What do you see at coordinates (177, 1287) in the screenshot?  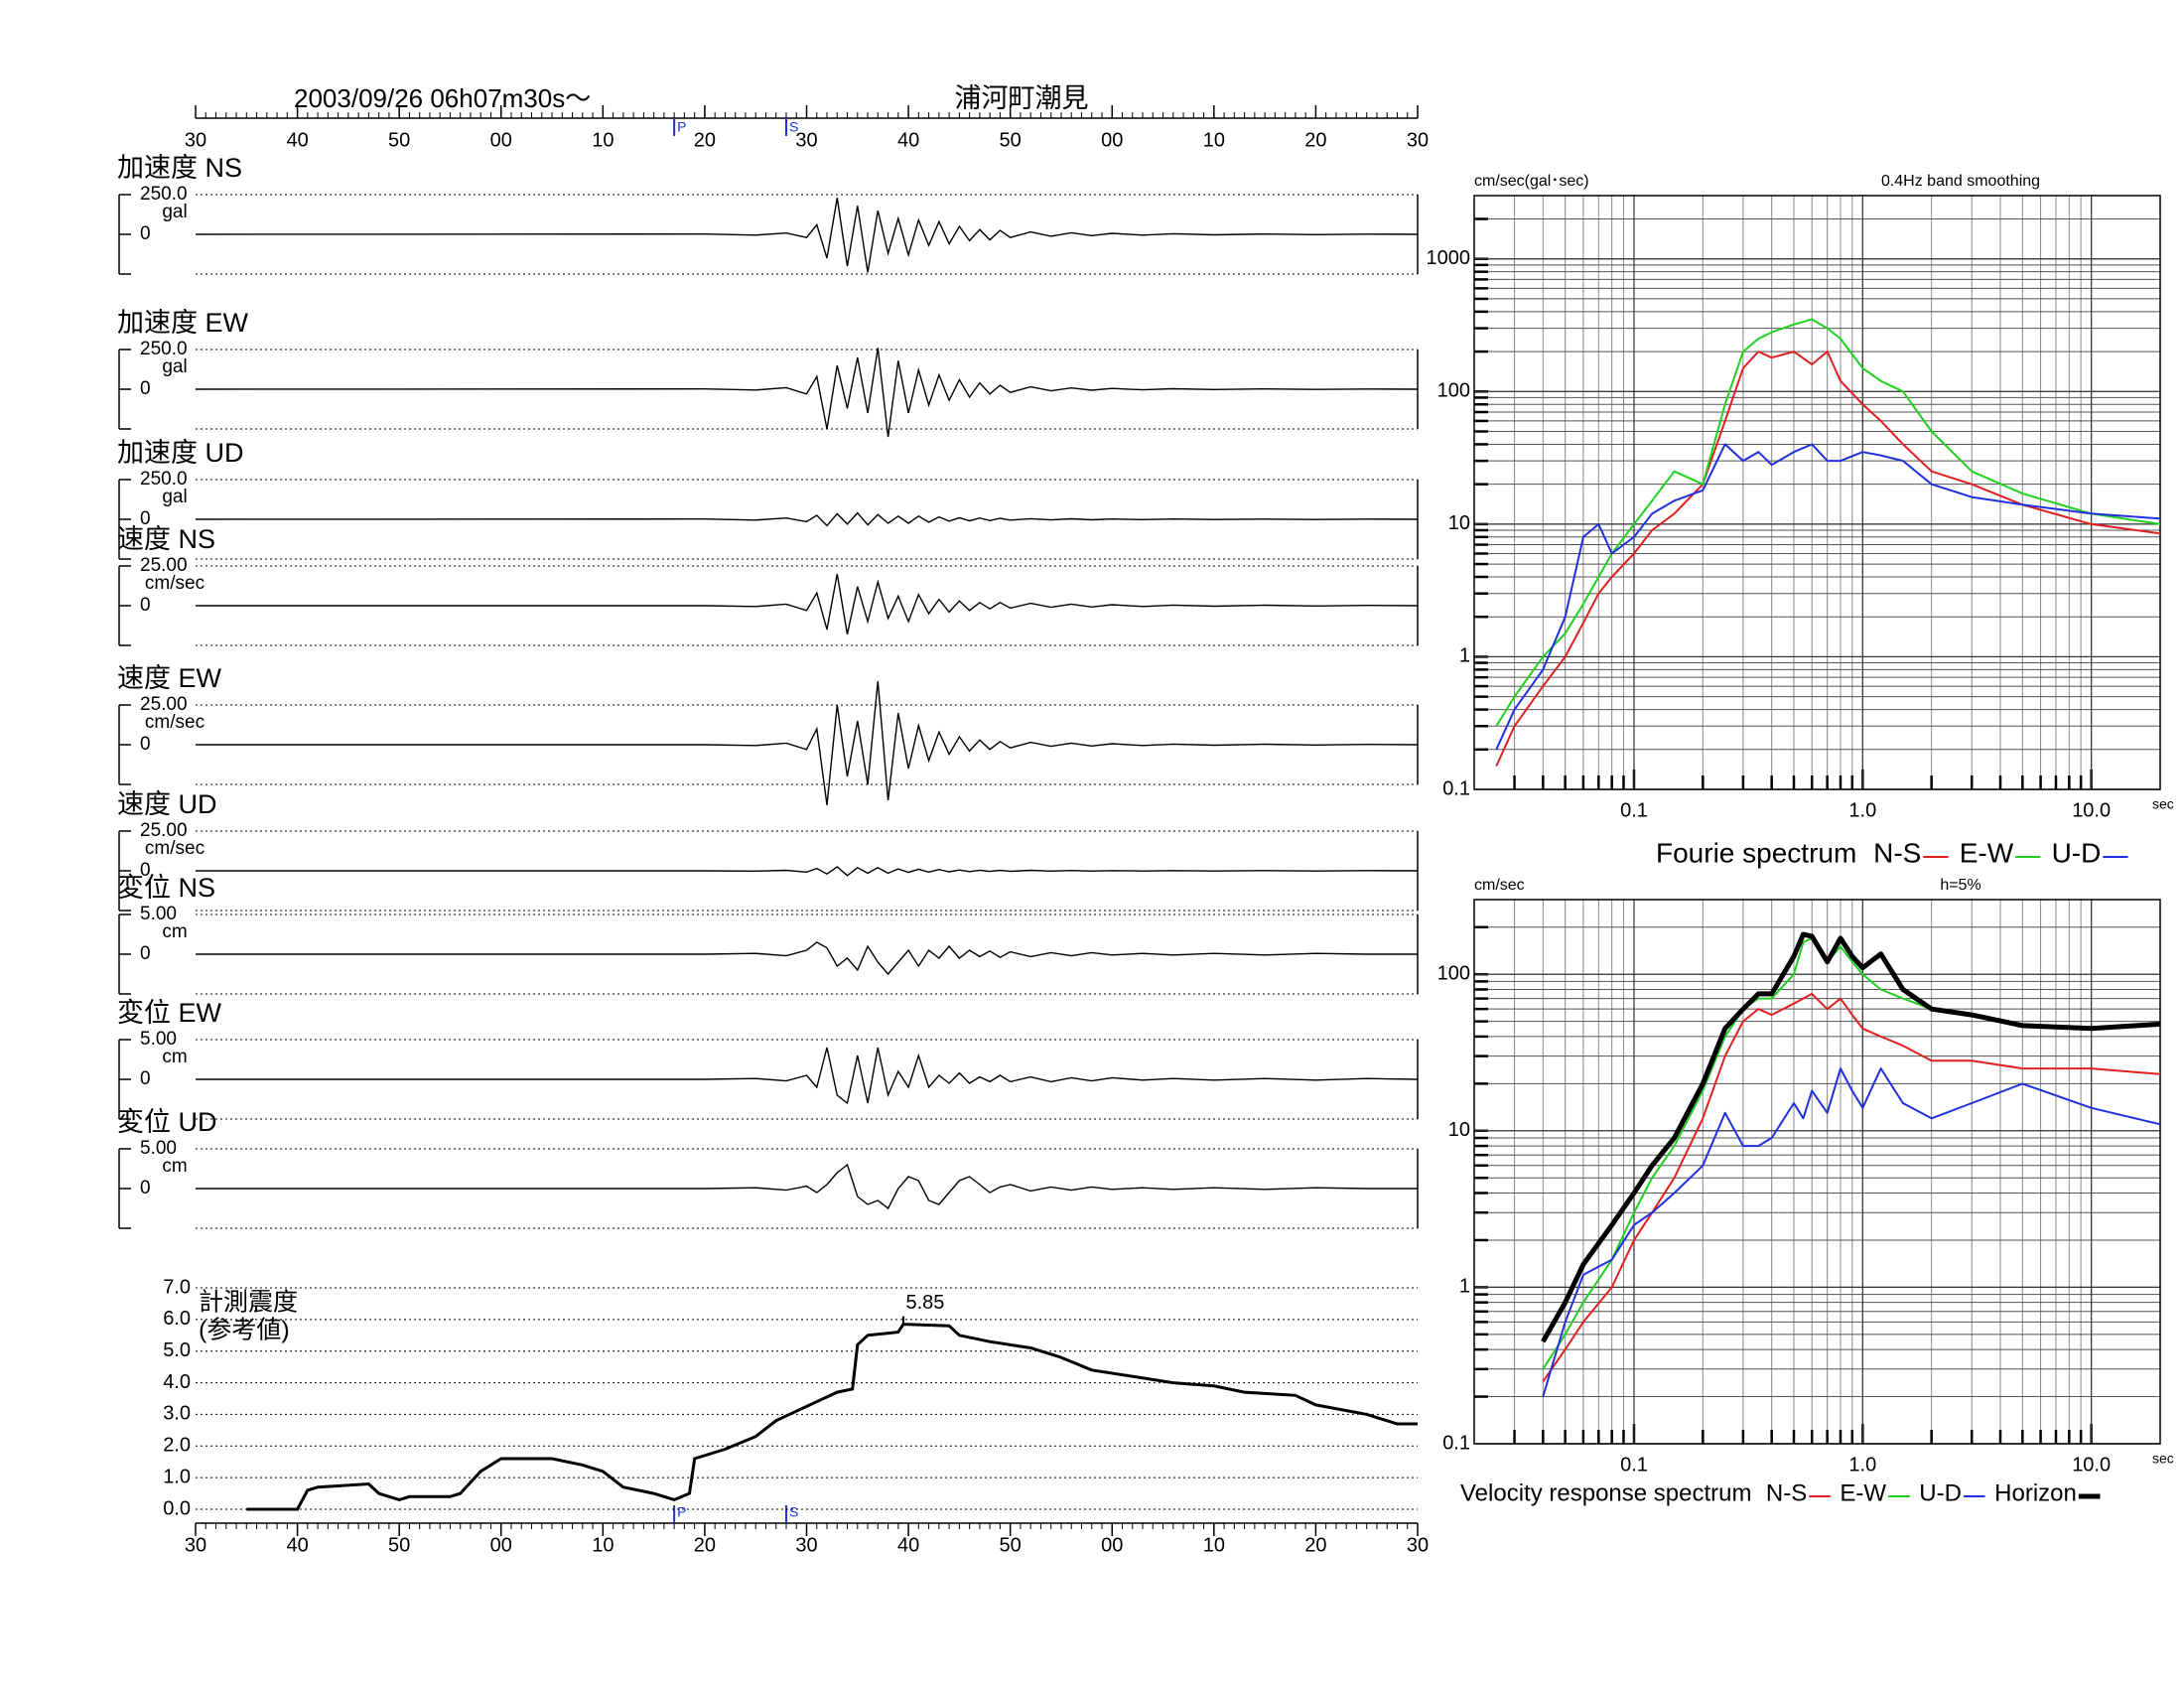 I see `y-tick-label: 7.0` at bounding box center [177, 1287].